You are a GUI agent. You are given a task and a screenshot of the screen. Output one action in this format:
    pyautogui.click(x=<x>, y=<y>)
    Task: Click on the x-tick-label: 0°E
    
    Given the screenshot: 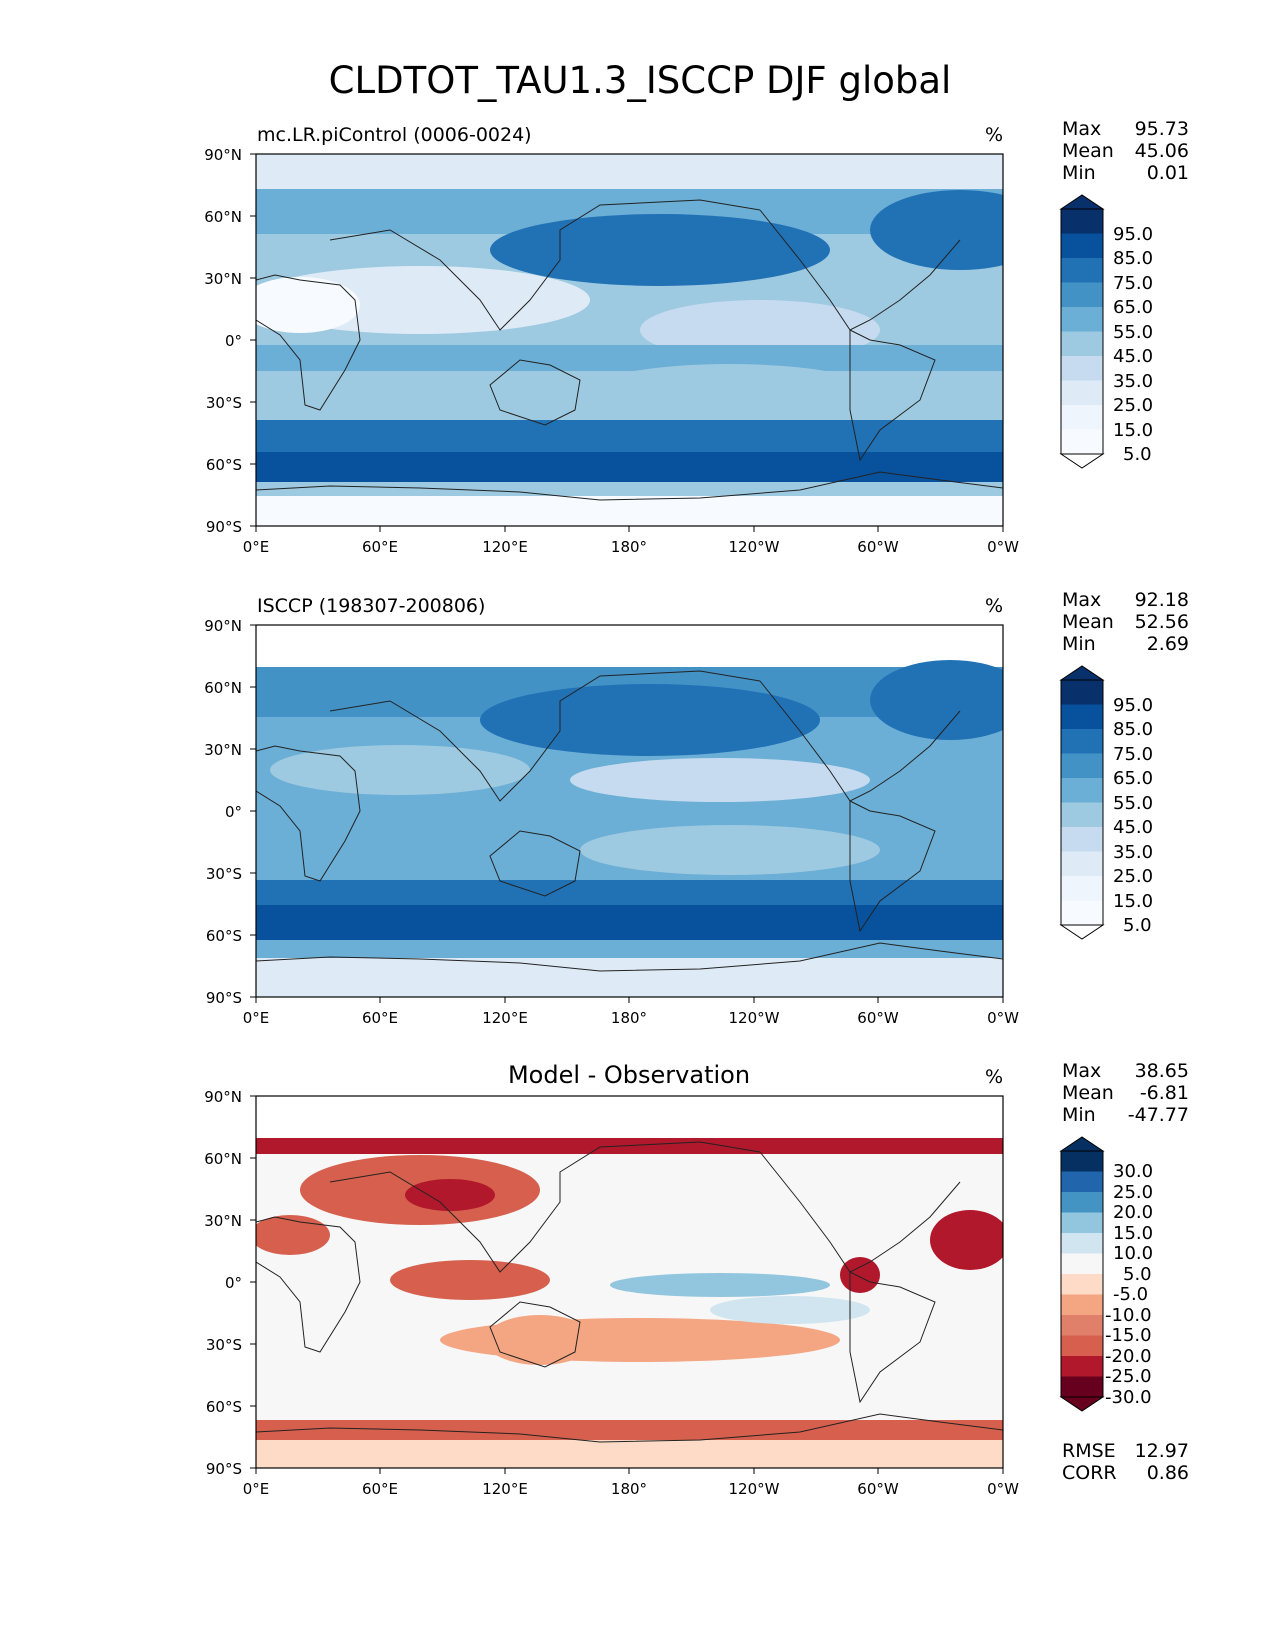 What is the action you would take?
    pyautogui.click(x=256, y=547)
    